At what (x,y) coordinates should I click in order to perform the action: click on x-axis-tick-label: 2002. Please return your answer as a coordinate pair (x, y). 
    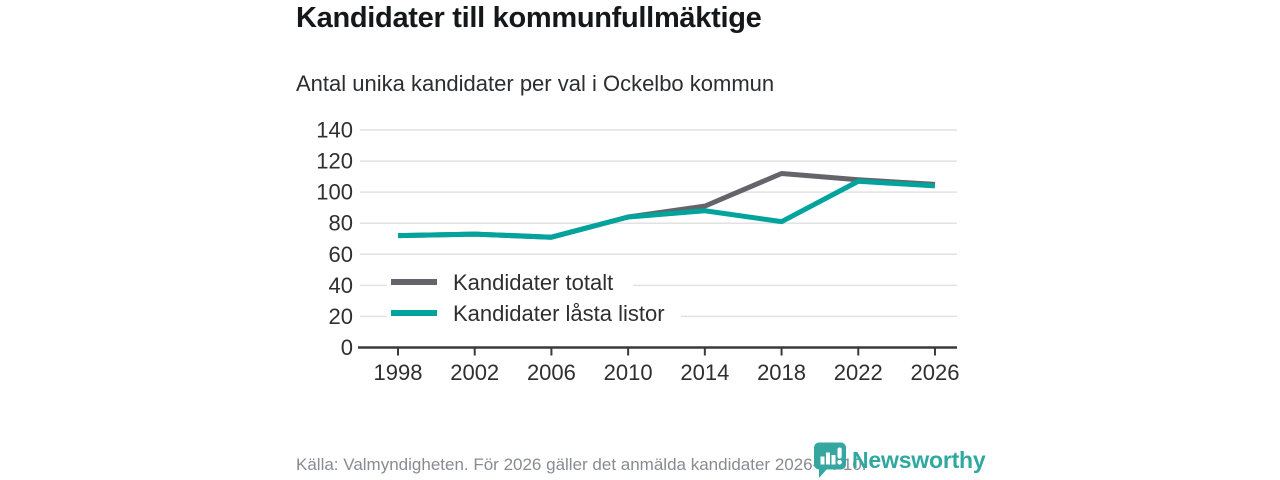
    Looking at the image, I should click on (474, 372).